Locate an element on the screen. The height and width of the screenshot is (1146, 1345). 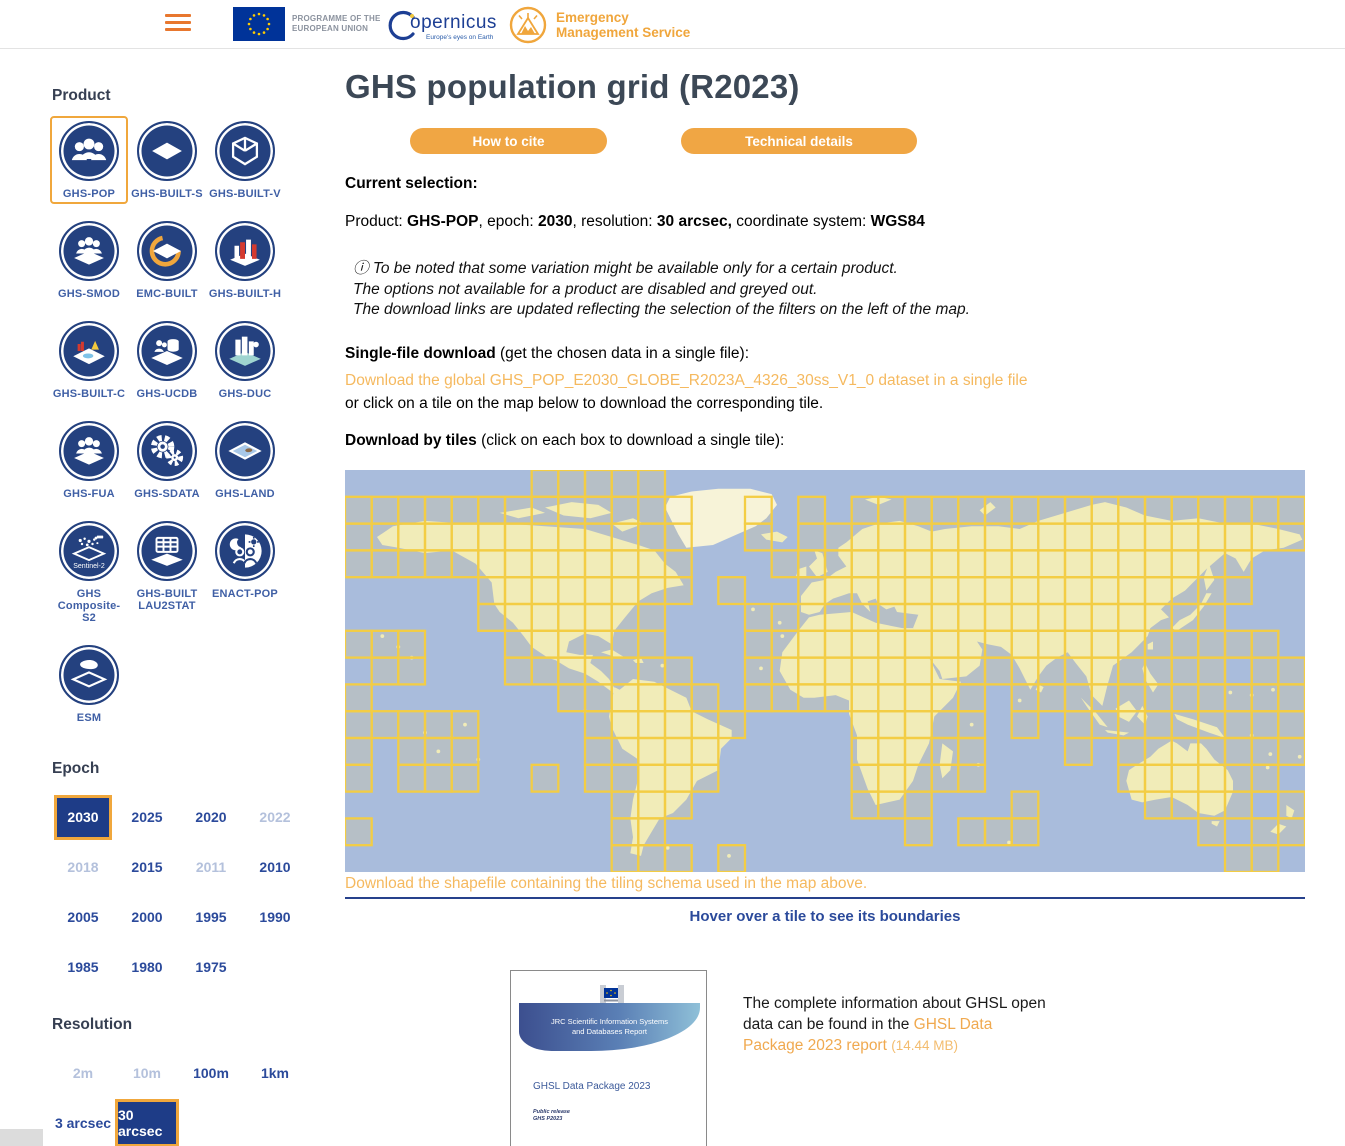
ems-mountain-icon is located at coordinates (528, 25).